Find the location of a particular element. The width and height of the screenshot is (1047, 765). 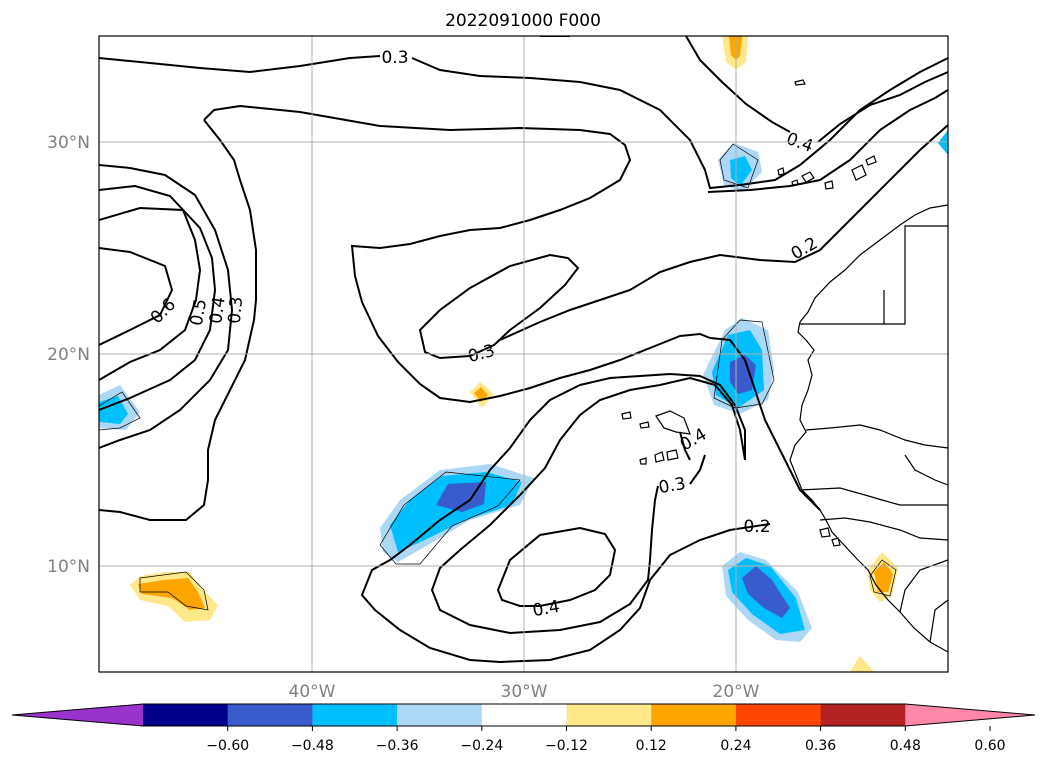

border-ivory-coast is located at coordinates (938, 621).